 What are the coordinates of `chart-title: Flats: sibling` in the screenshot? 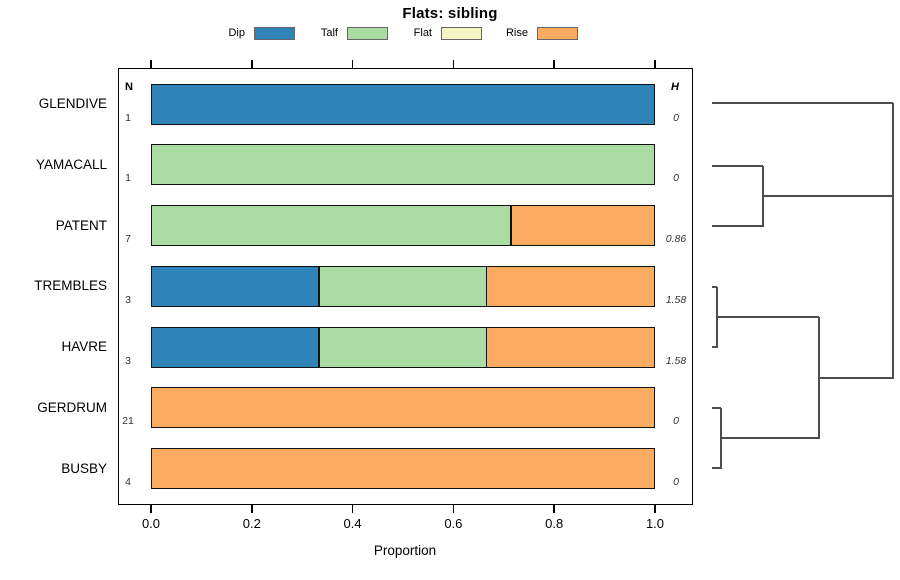 It's located at (450, 13).